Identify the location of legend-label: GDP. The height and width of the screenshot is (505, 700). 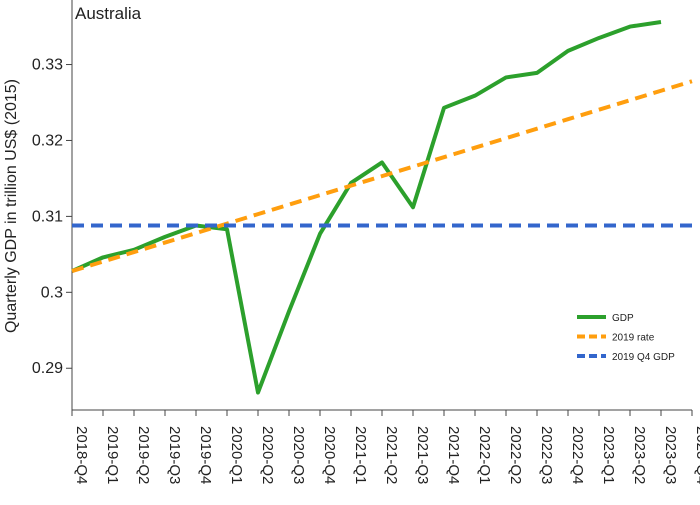
(623, 318).